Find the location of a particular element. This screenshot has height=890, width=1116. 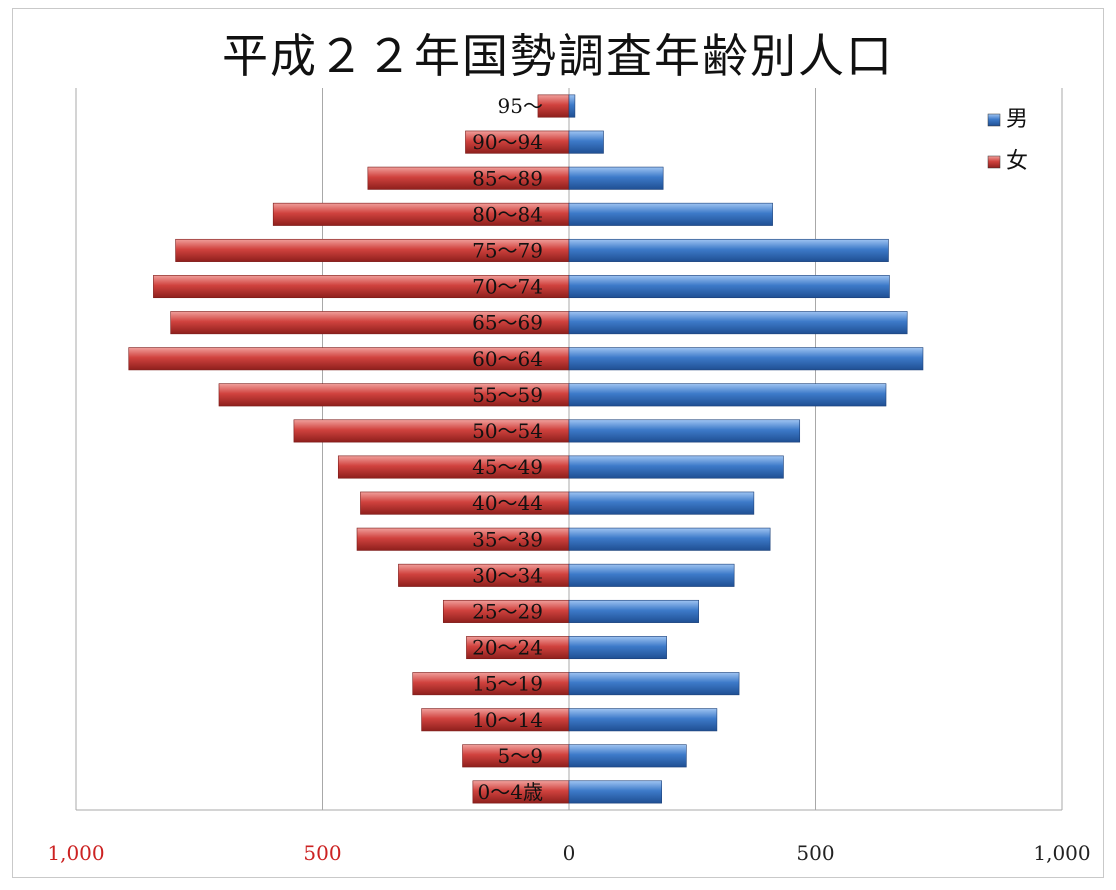

category-label-17: 85〜89 is located at coordinates (507, 178).